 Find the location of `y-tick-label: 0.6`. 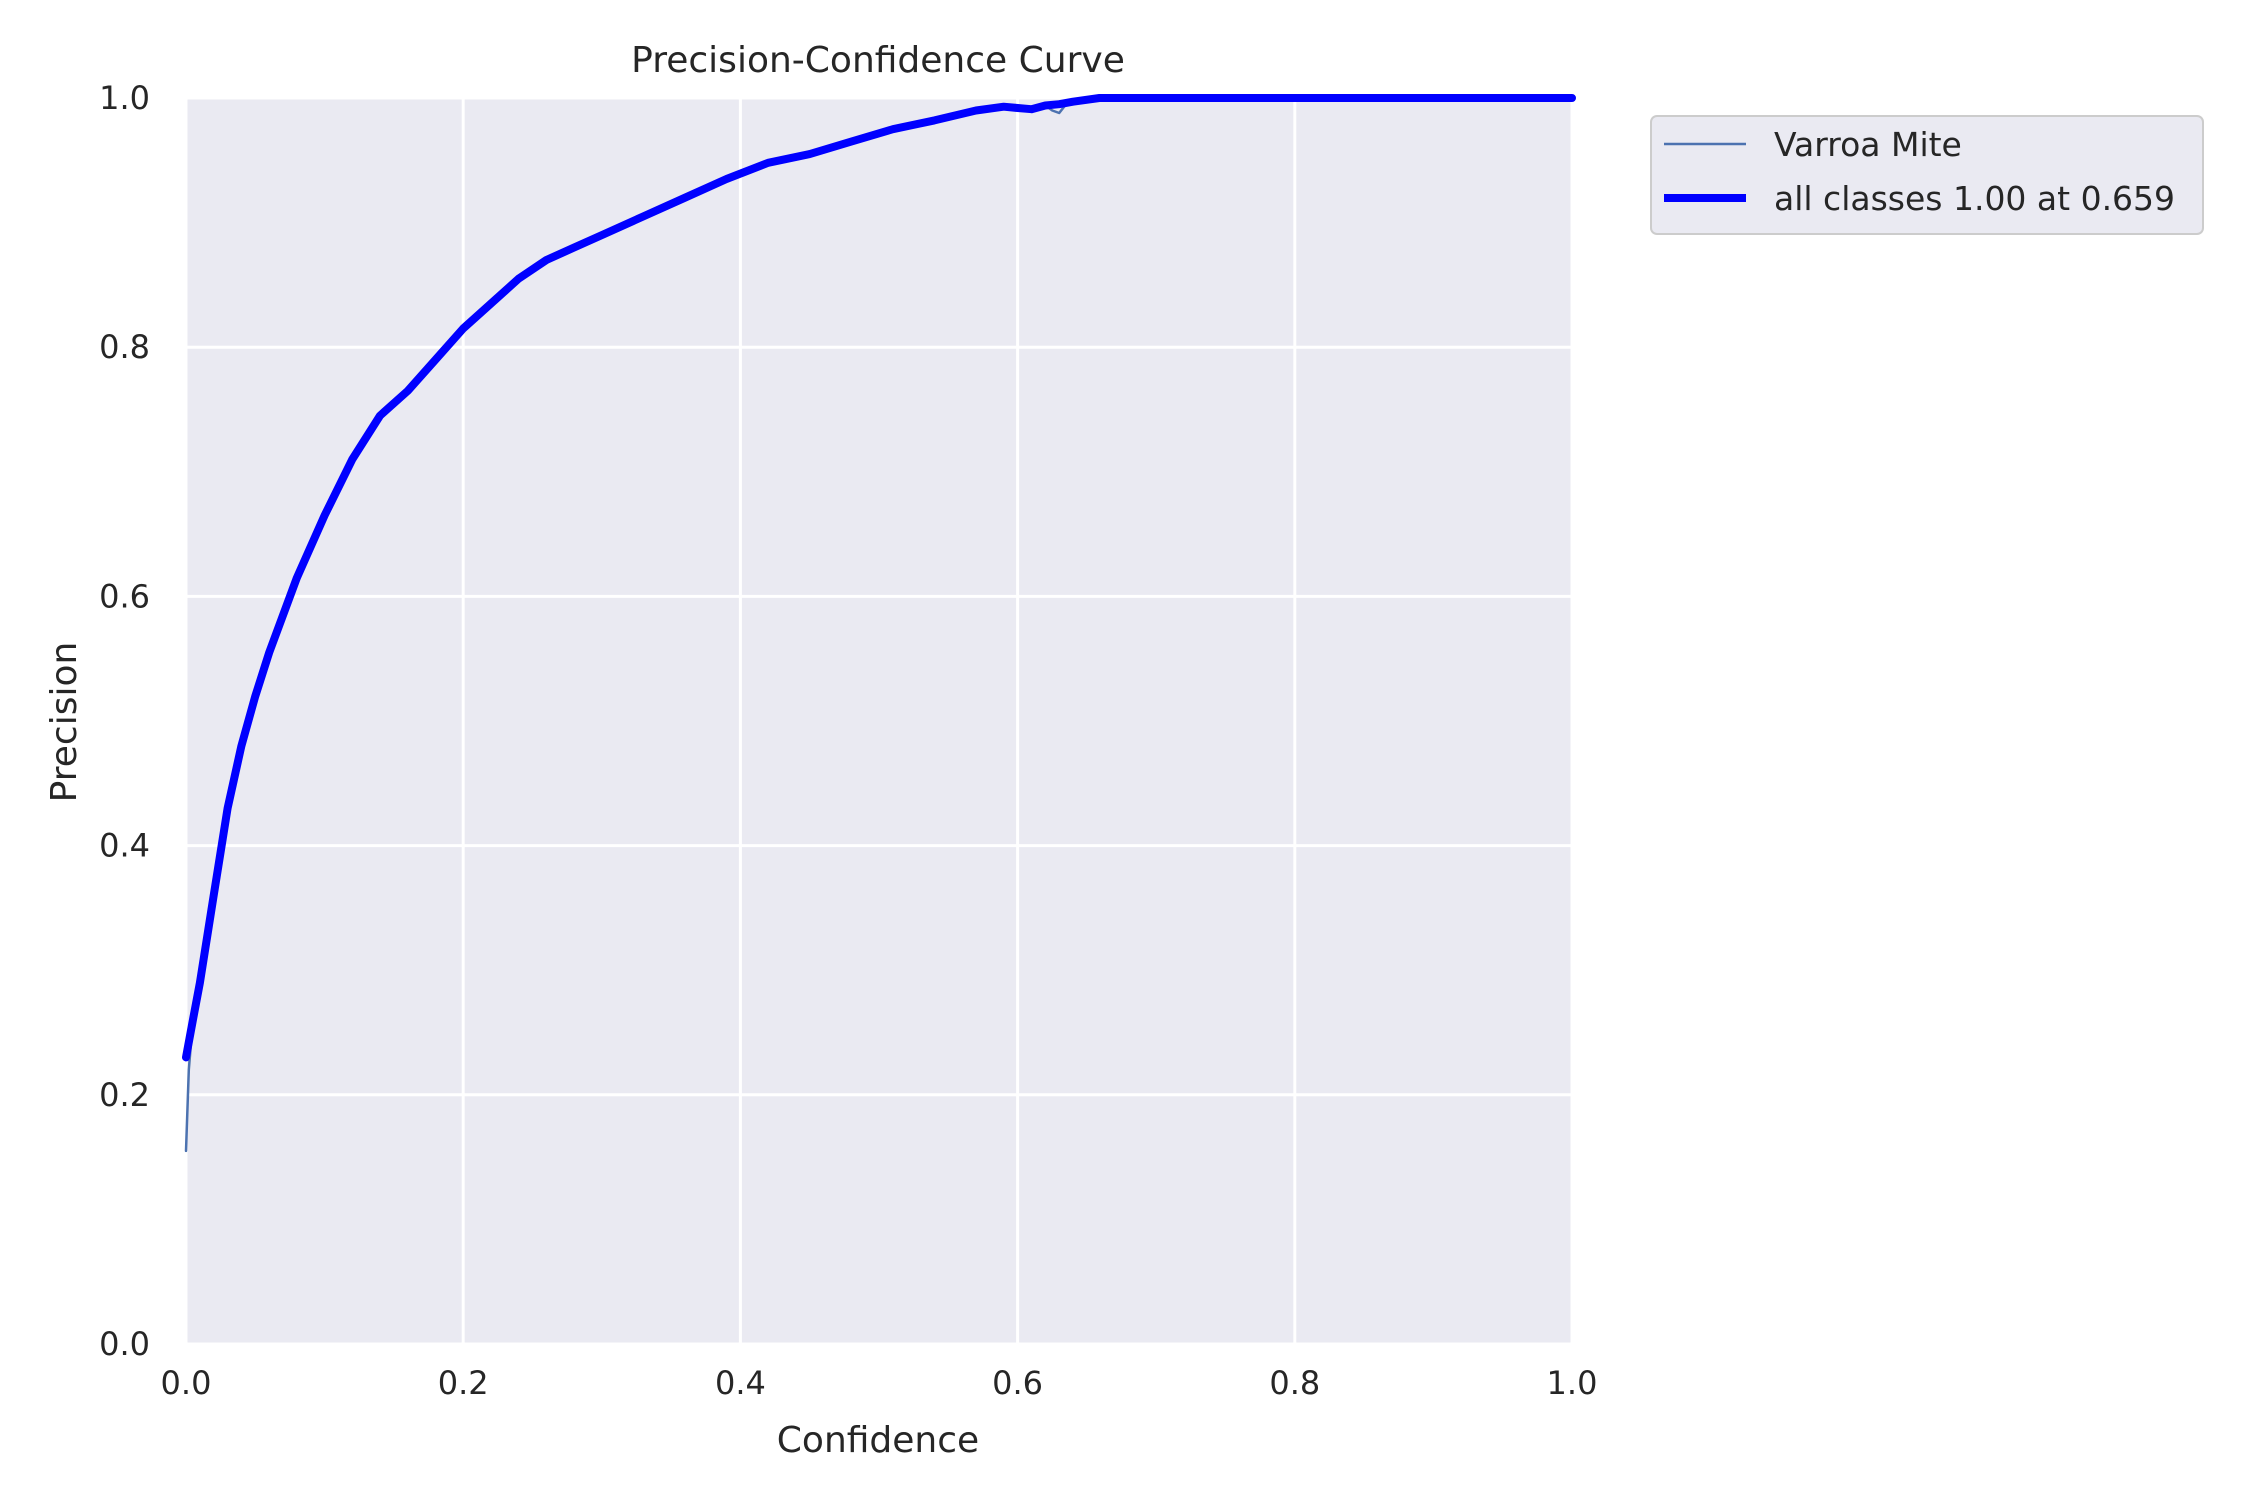

y-tick-label: 0.6 is located at coordinates (124, 596).